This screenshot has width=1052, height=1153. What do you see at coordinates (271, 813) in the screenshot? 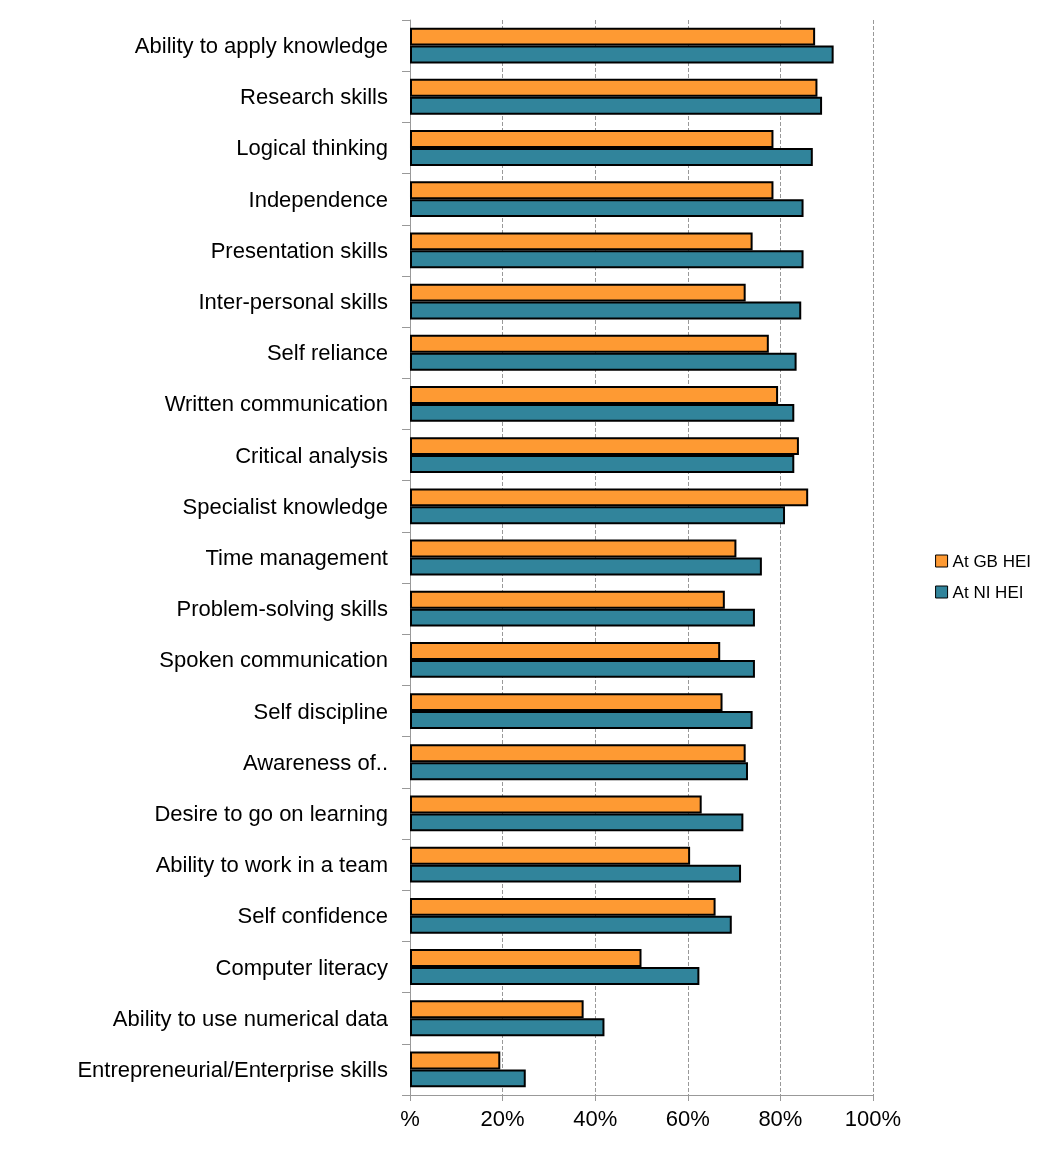
I see `y-tick-label: Desire to go on learning` at bounding box center [271, 813].